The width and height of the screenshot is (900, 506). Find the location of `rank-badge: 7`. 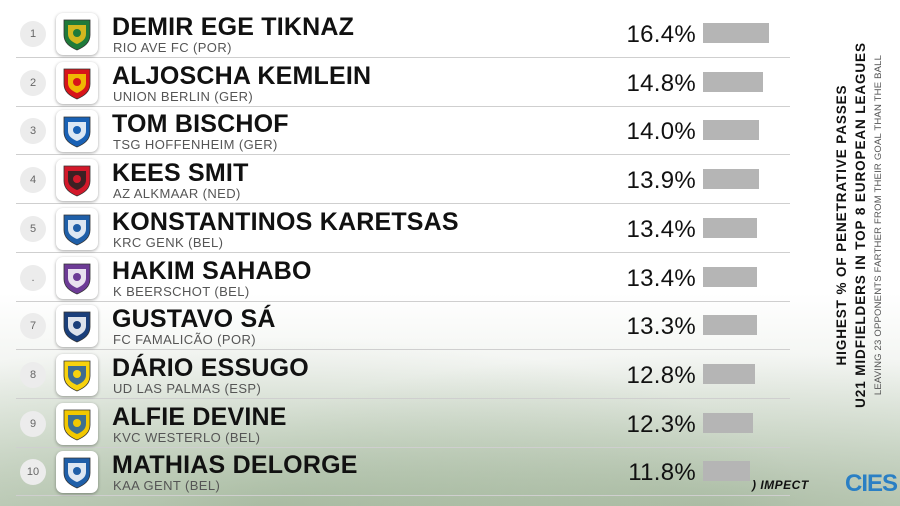

rank-badge: 7 is located at coordinates (33, 326).